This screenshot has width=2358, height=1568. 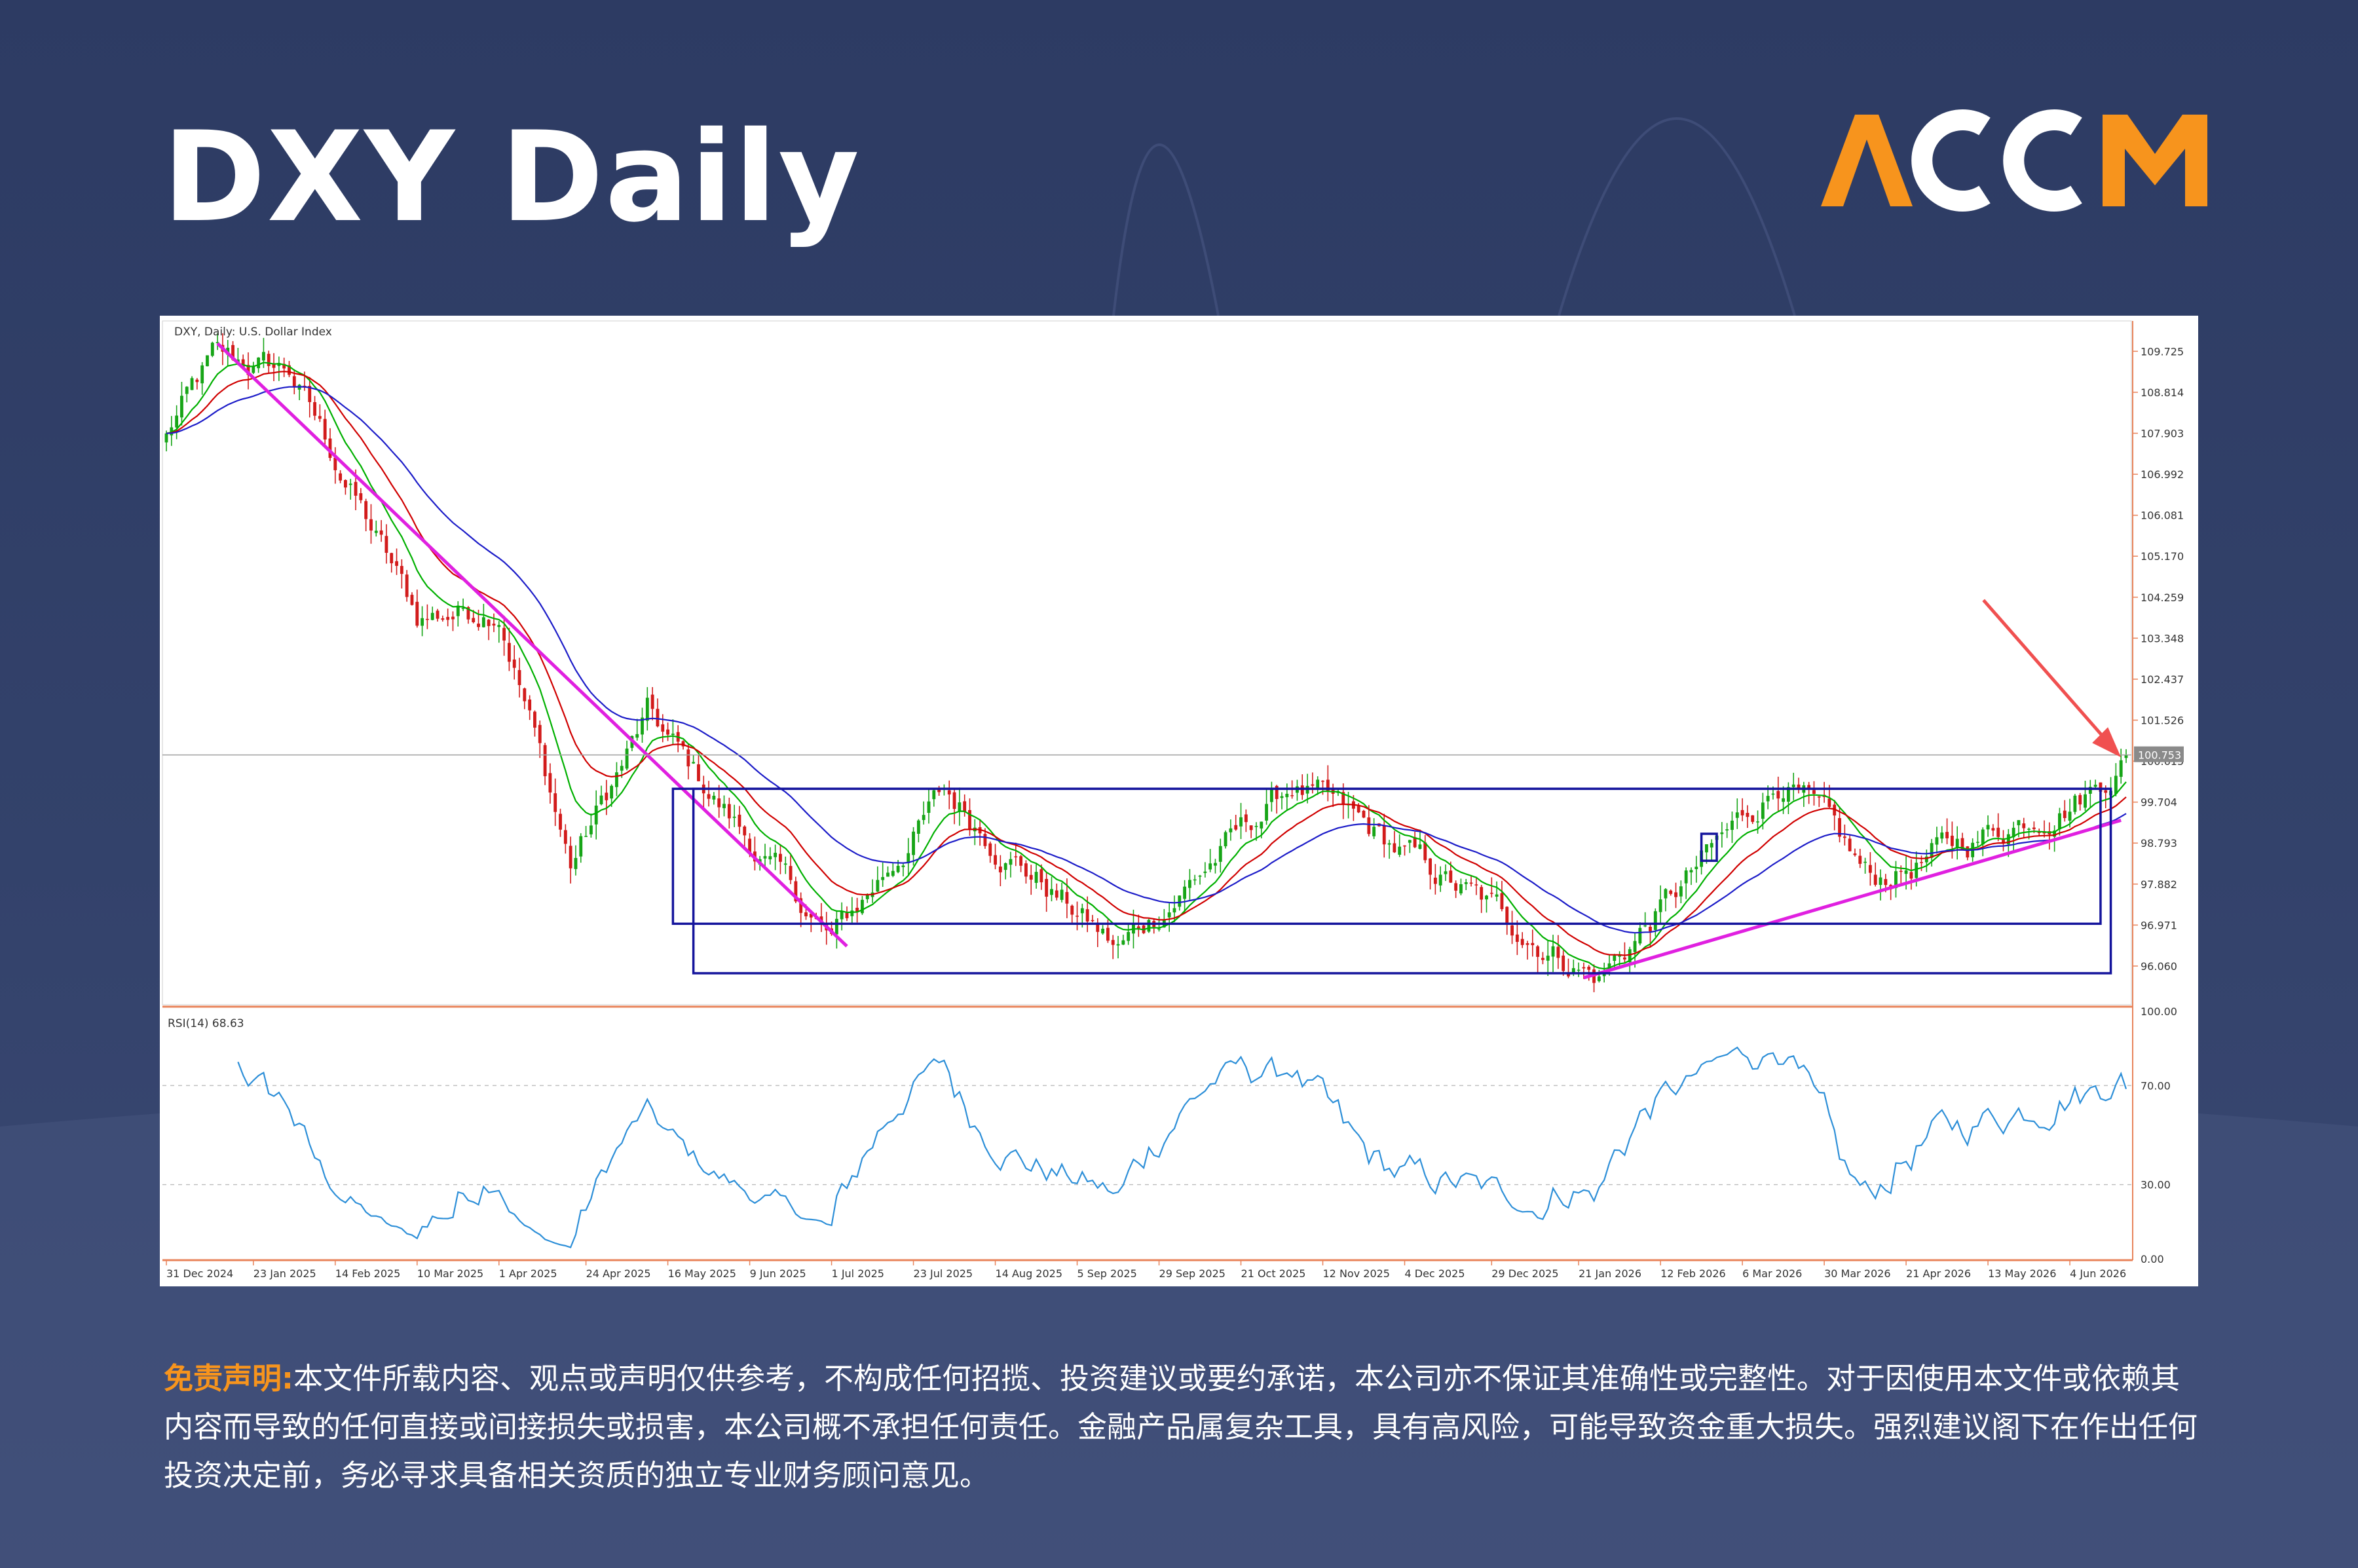 What do you see at coordinates (512, 177) in the screenshot?
I see `page-title: DXY Daily` at bounding box center [512, 177].